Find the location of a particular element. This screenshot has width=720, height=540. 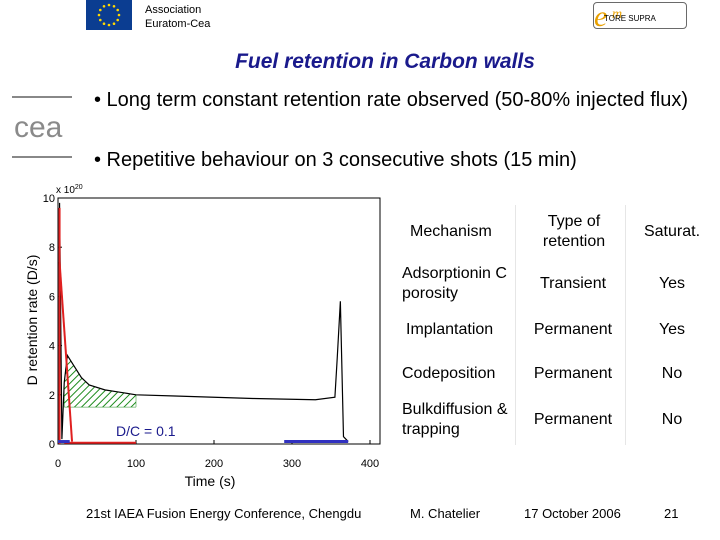

x-tick-label: 100 is located at coordinates (136, 464).